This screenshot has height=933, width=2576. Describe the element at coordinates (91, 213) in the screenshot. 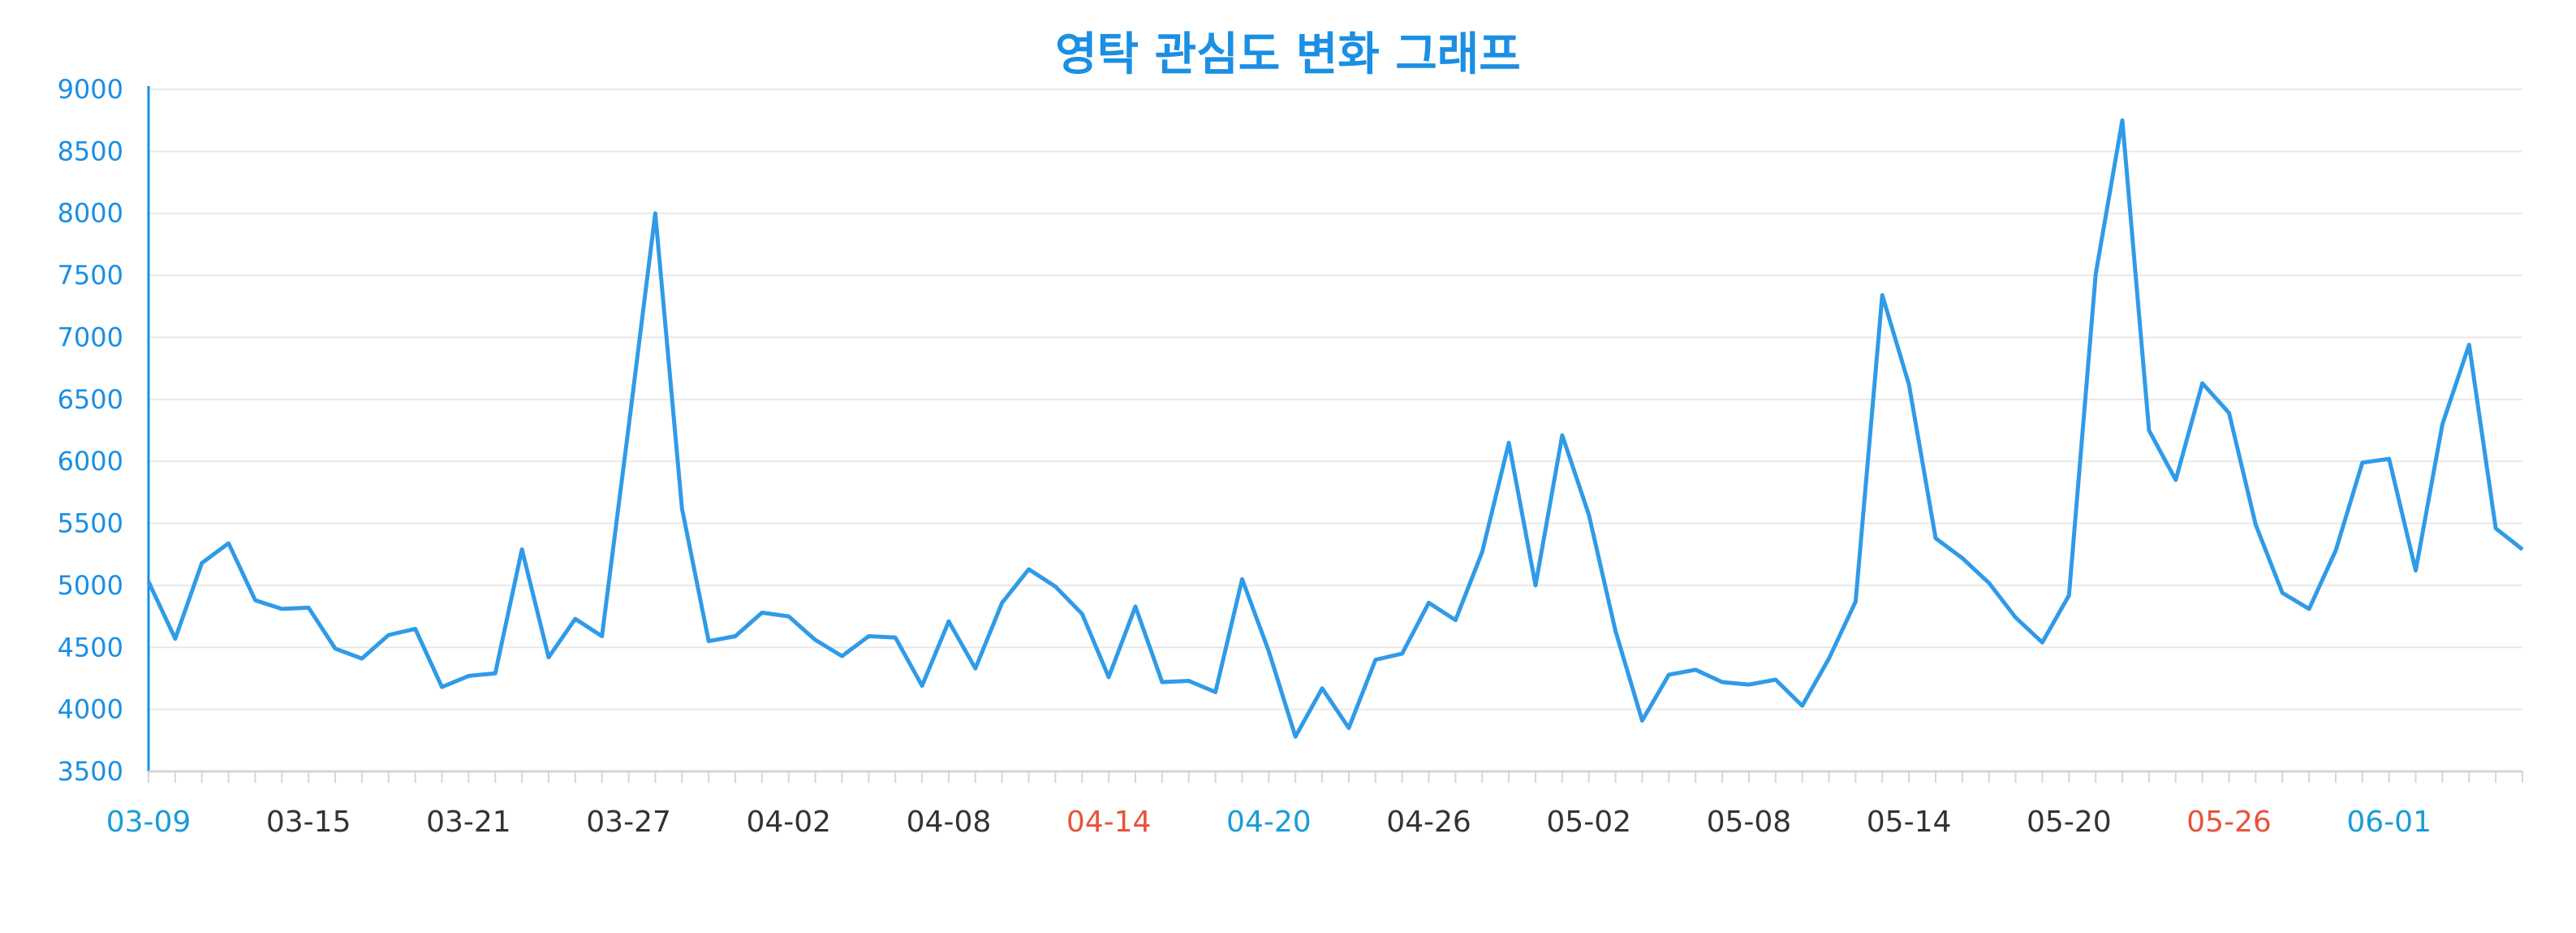

I see `y-tick-label: 8000` at that location.